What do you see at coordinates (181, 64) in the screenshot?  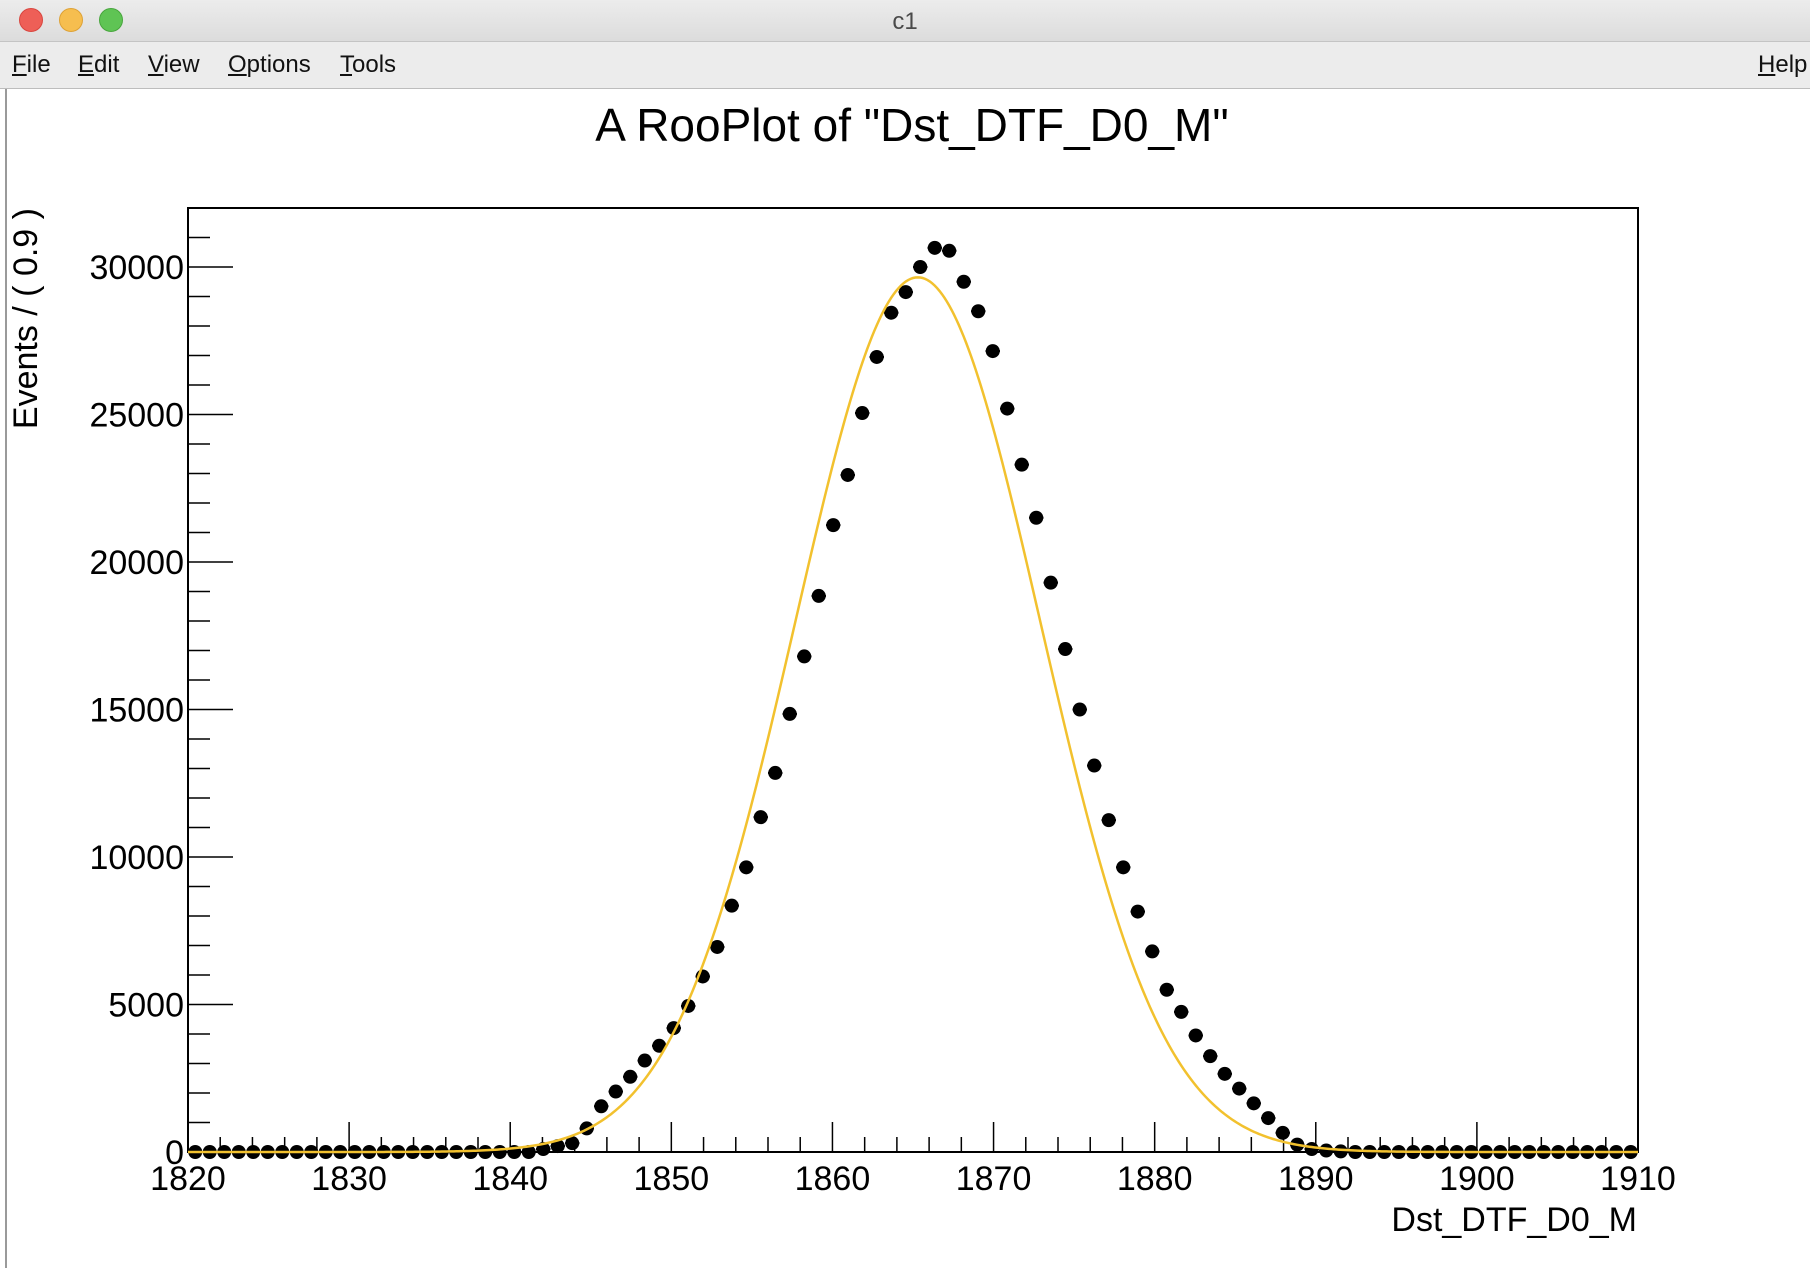 I see `menu-view-label: iew` at bounding box center [181, 64].